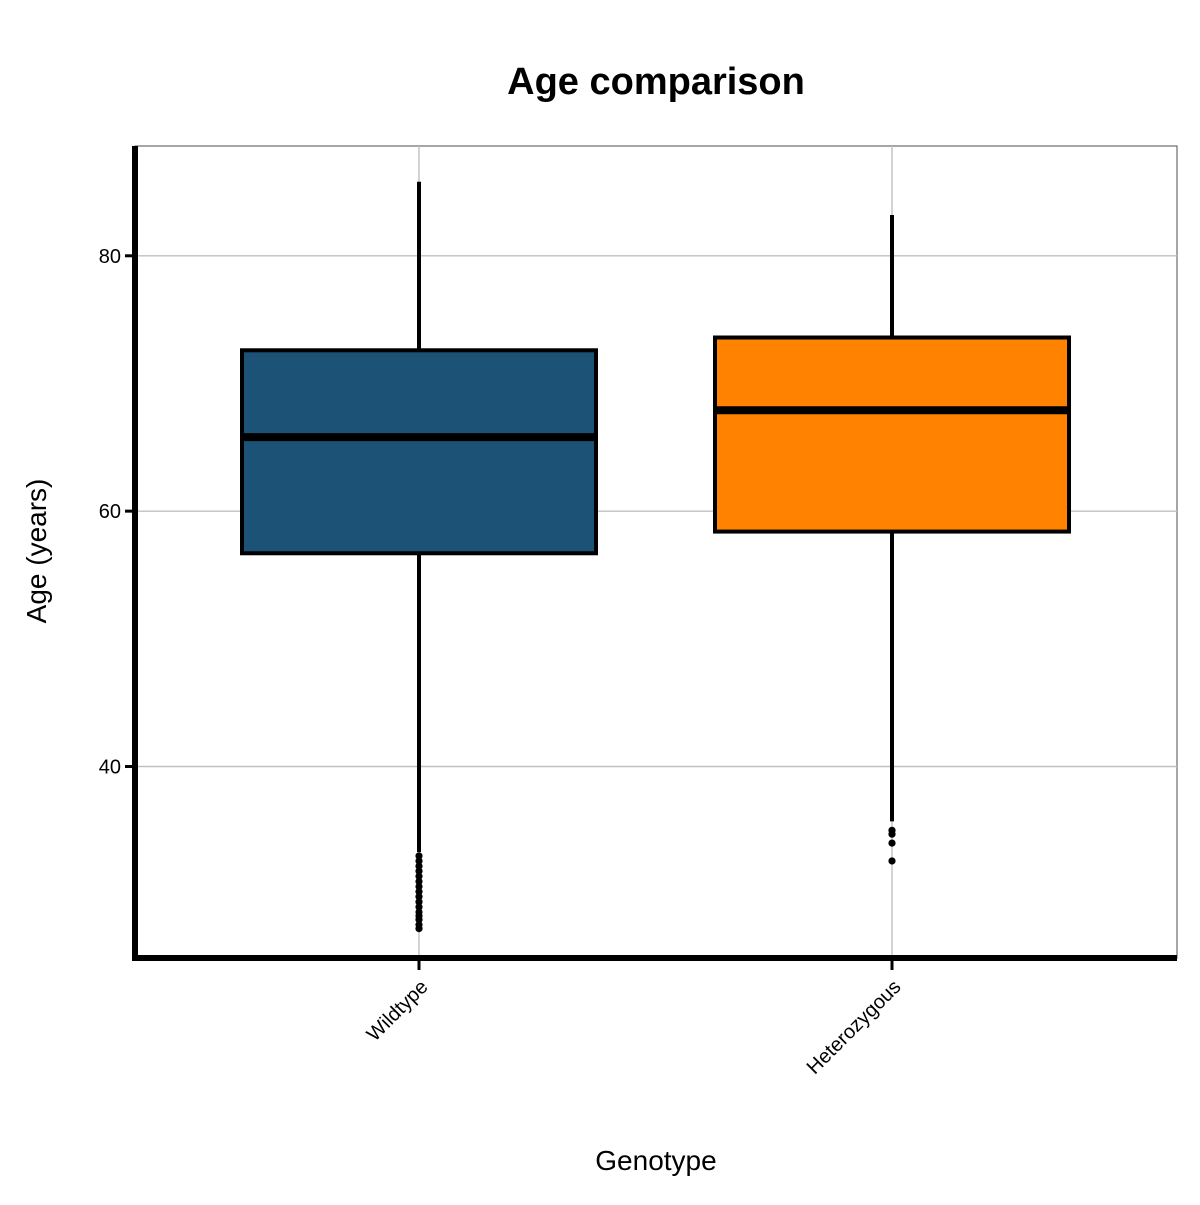  Describe the element at coordinates (110, 257) in the screenshot. I see `y-tick-label: 80` at that location.